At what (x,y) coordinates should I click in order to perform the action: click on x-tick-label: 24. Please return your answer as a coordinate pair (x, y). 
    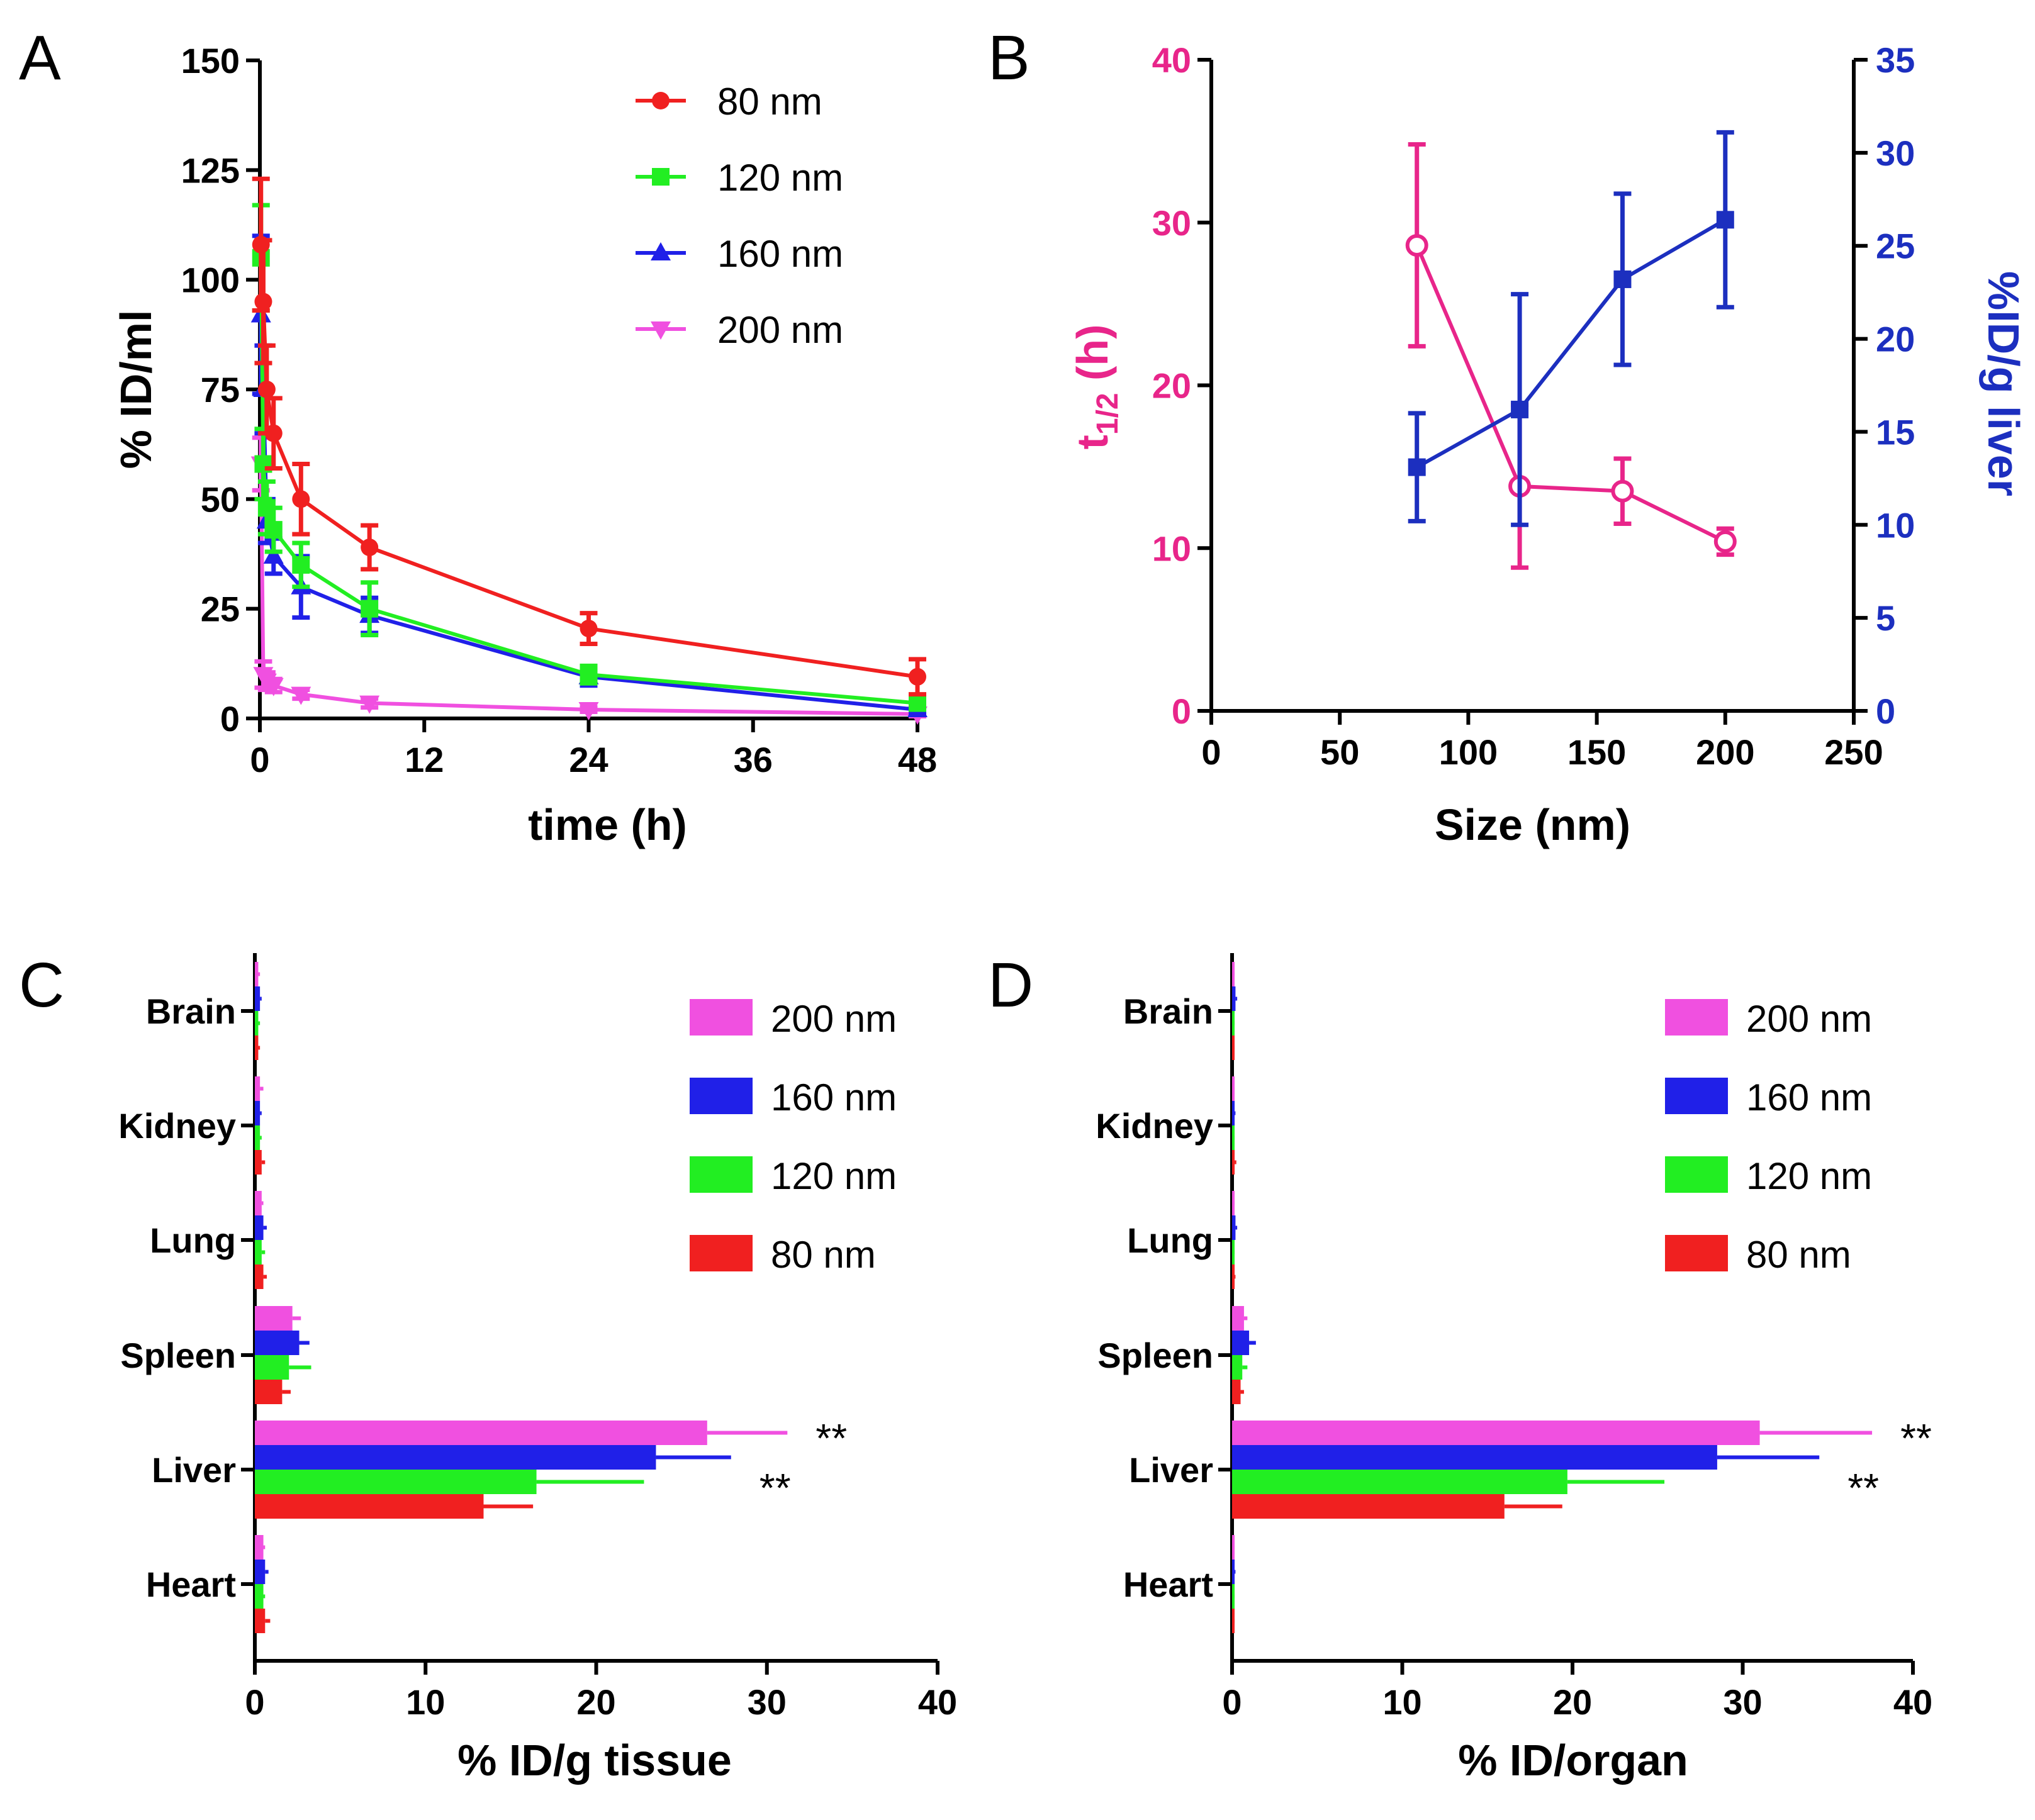
    Looking at the image, I should click on (588, 759).